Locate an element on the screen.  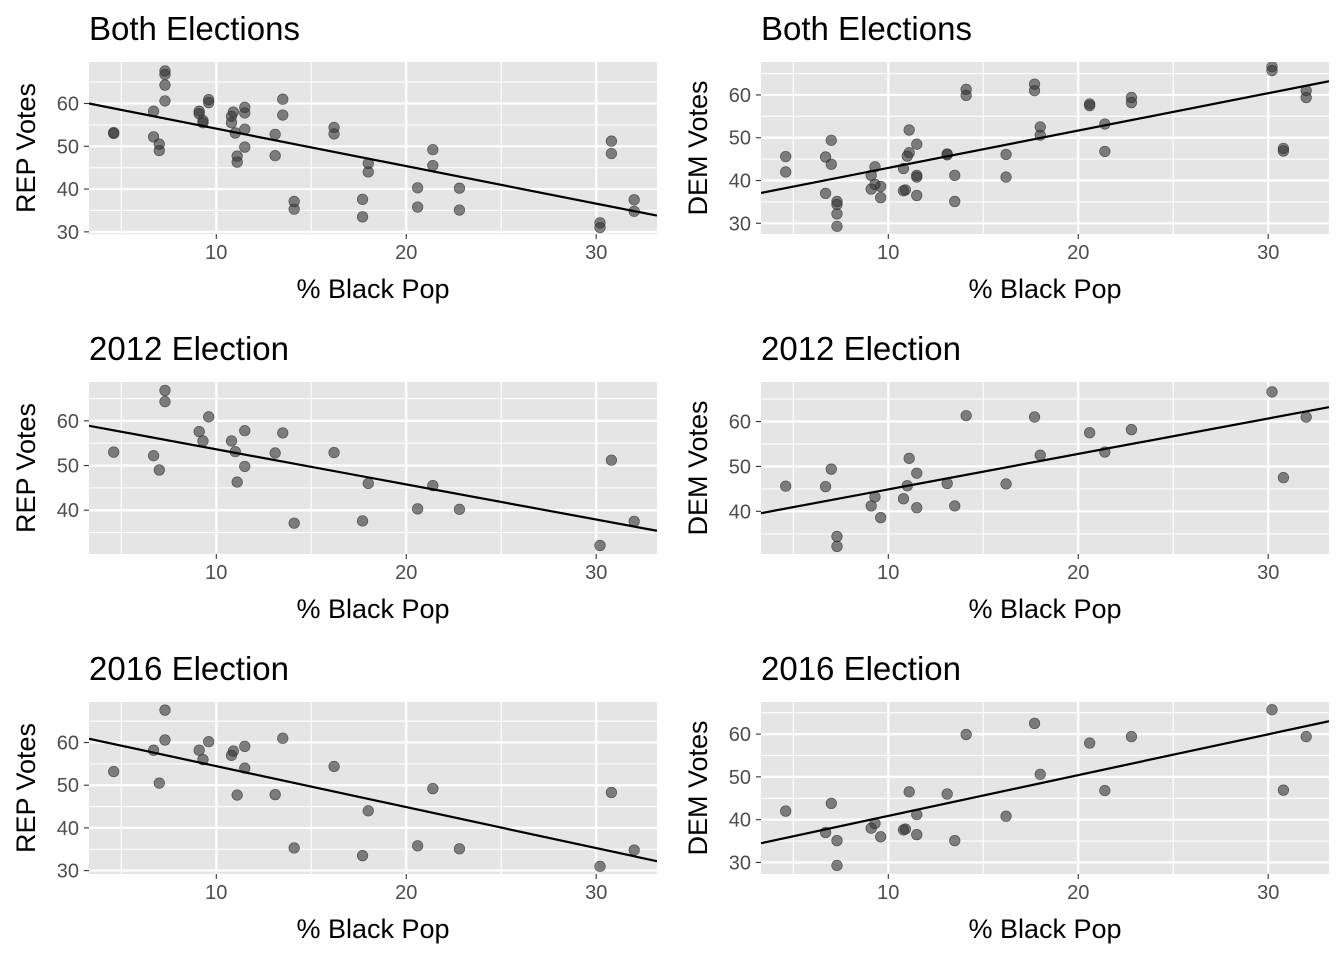
y-tick-label: 30 is located at coordinates (68, 233).